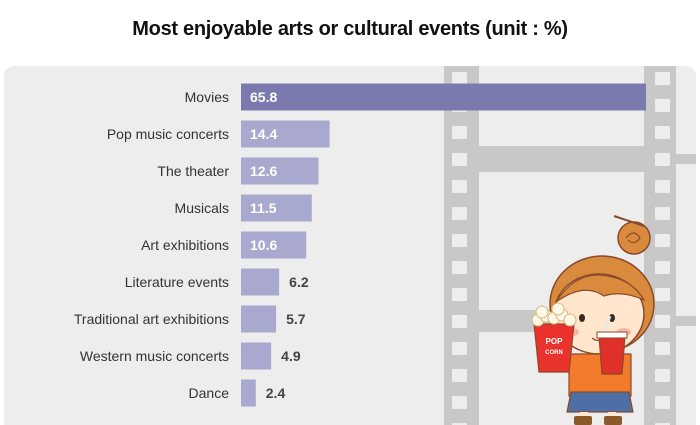 This screenshot has width=700, height=425. What do you see at coordinates (629, 221) in the screenshot?
I see `hair-stick` at bounding box center [629, 221].